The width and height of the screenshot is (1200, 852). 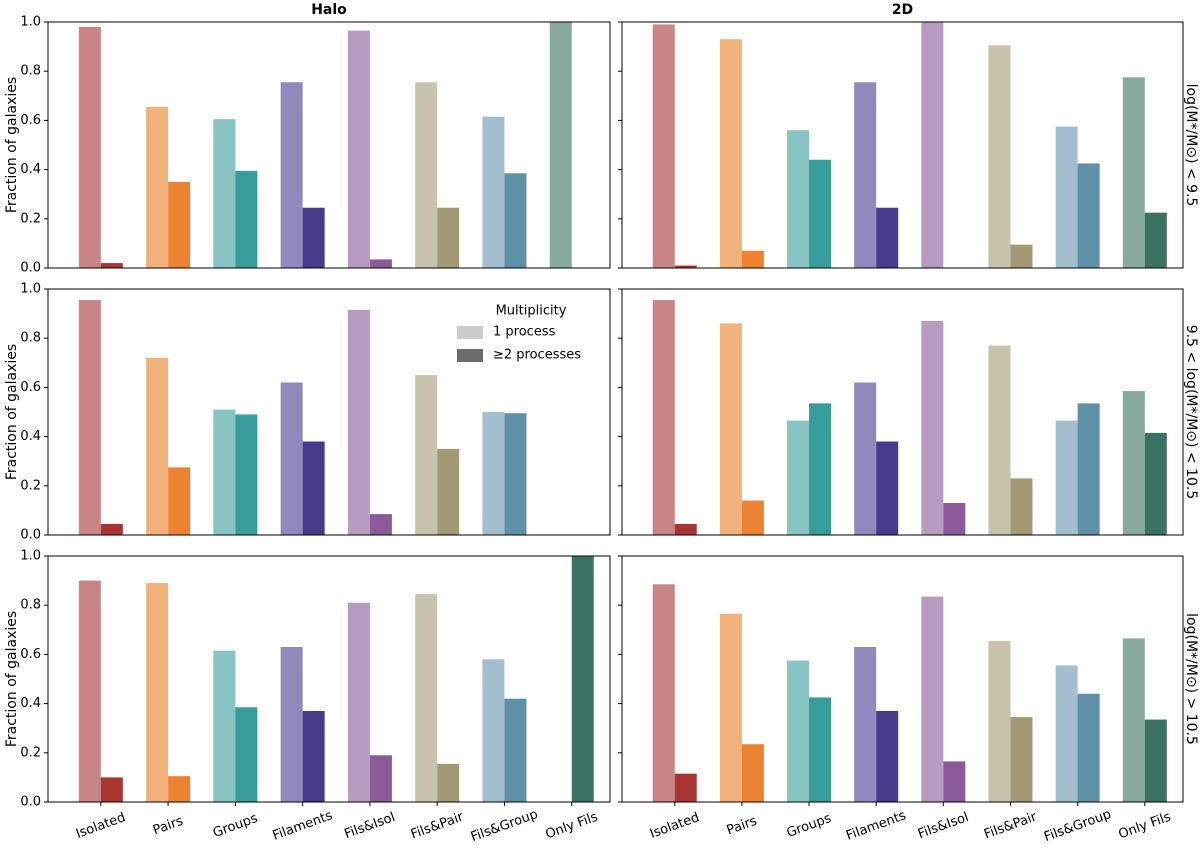 What do you see at coordinates (329, 10) in the screenshot?
I see `panel-title: Halo` at bounding box center [329, 10].